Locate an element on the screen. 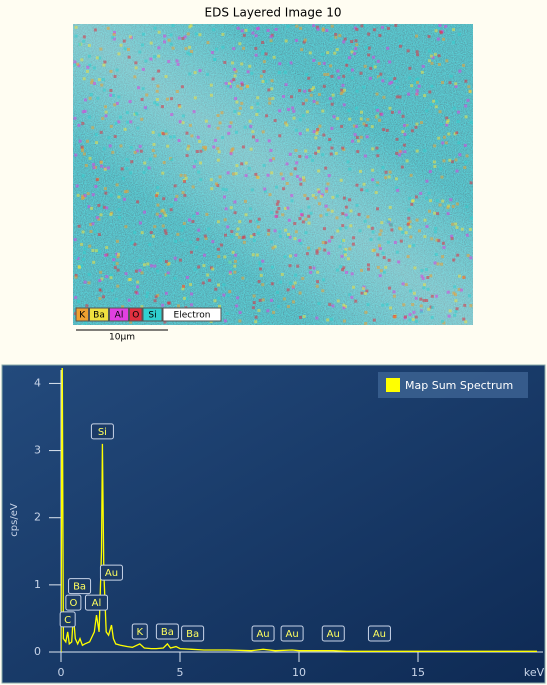  legend-label: Si is located at coordinates (152, 316).